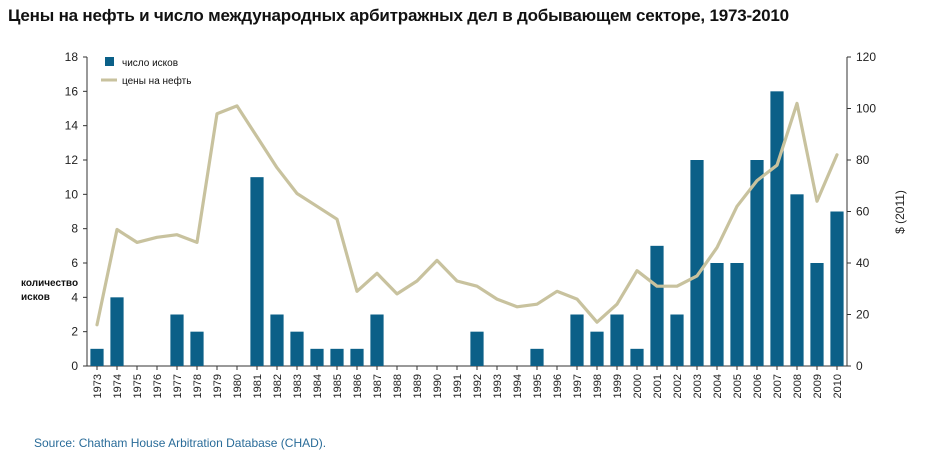 The height and width of the screenshot is (457, 950). What do you see at coordinates (72, 160) in the screenshot?
I see `y-left-tick-label: 12` at bounding box center [72, 160].